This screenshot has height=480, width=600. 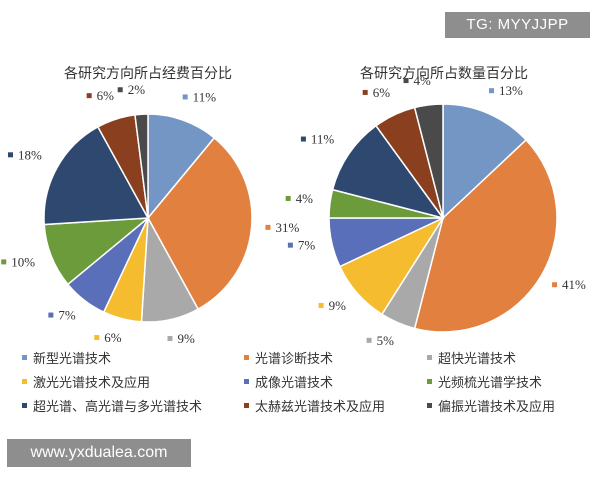 What do you see at coordinates (497, 407) in the screenshot?
I see `legend-label: 偏振光谱技术及应用` at bounding box center [497, 407].